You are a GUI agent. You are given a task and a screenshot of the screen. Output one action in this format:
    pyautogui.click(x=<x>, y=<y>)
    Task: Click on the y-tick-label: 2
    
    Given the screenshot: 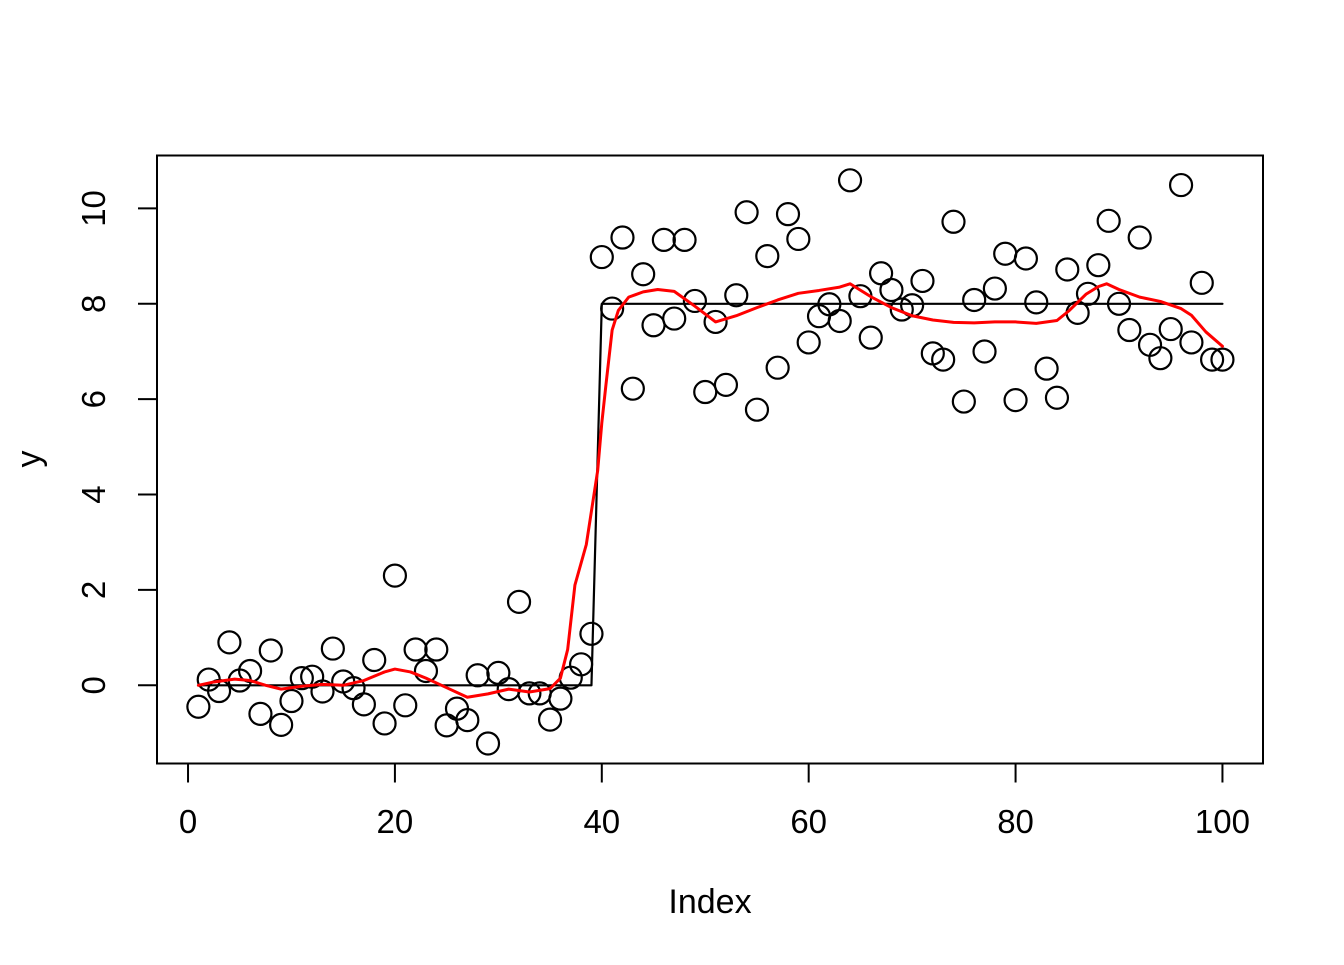 What is the action you would take?
    pyautogui.click(x=93, y=590)
    